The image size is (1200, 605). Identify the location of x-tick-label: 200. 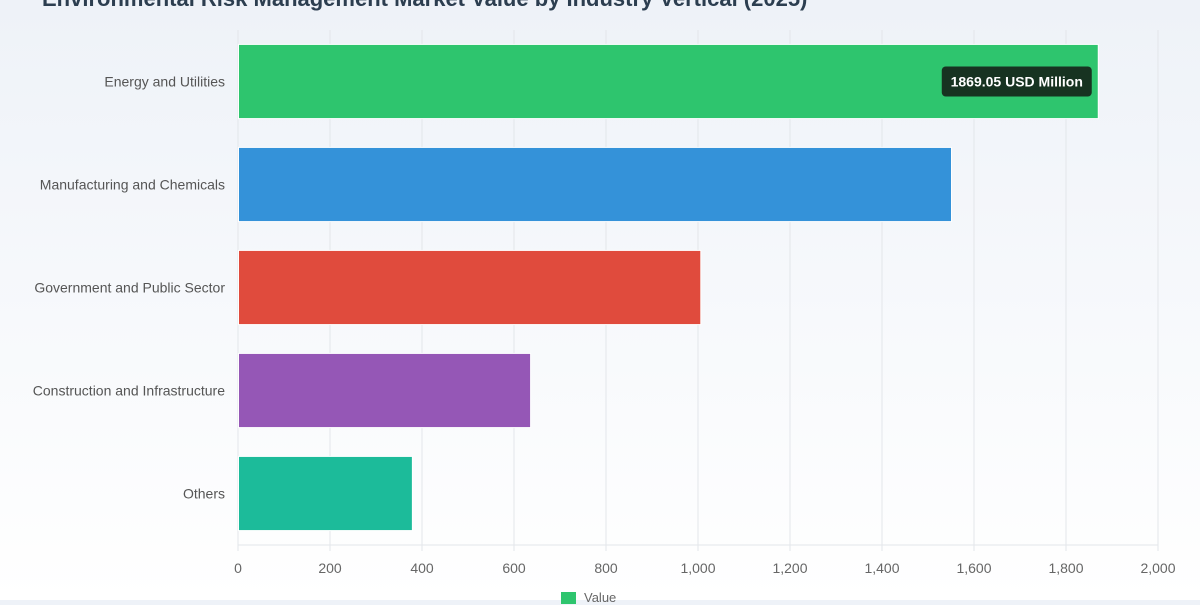
(330, 568).